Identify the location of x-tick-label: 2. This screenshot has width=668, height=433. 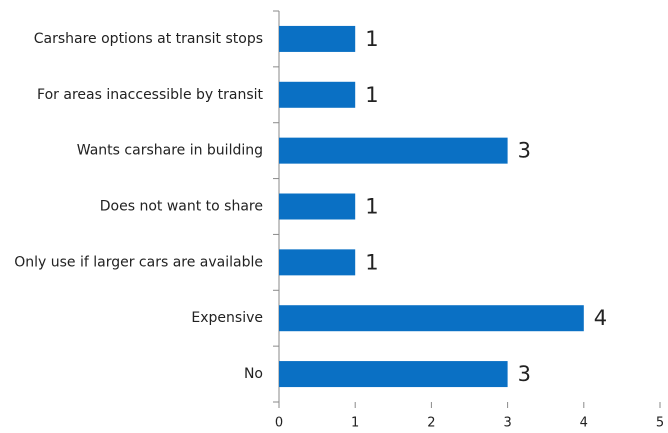
(431, 423).